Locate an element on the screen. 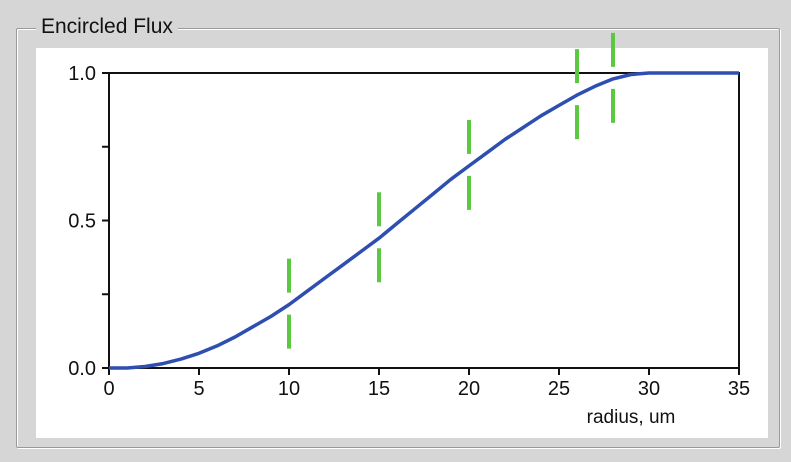 This screenshot has height=462, width=791. y-tick-label: 0.5 is located at coordinates (82, 222).